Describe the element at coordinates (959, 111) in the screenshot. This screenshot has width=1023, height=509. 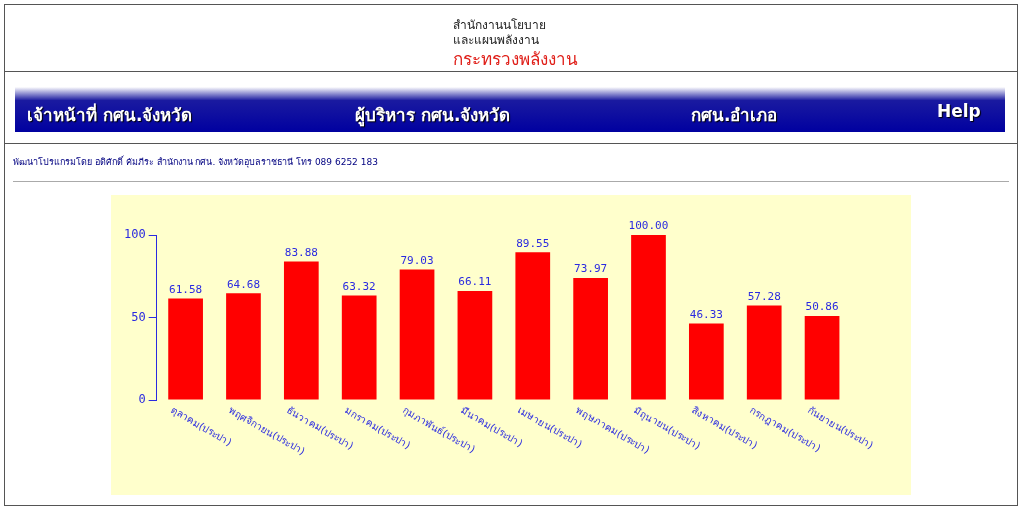
I see `text: Help` at that location.